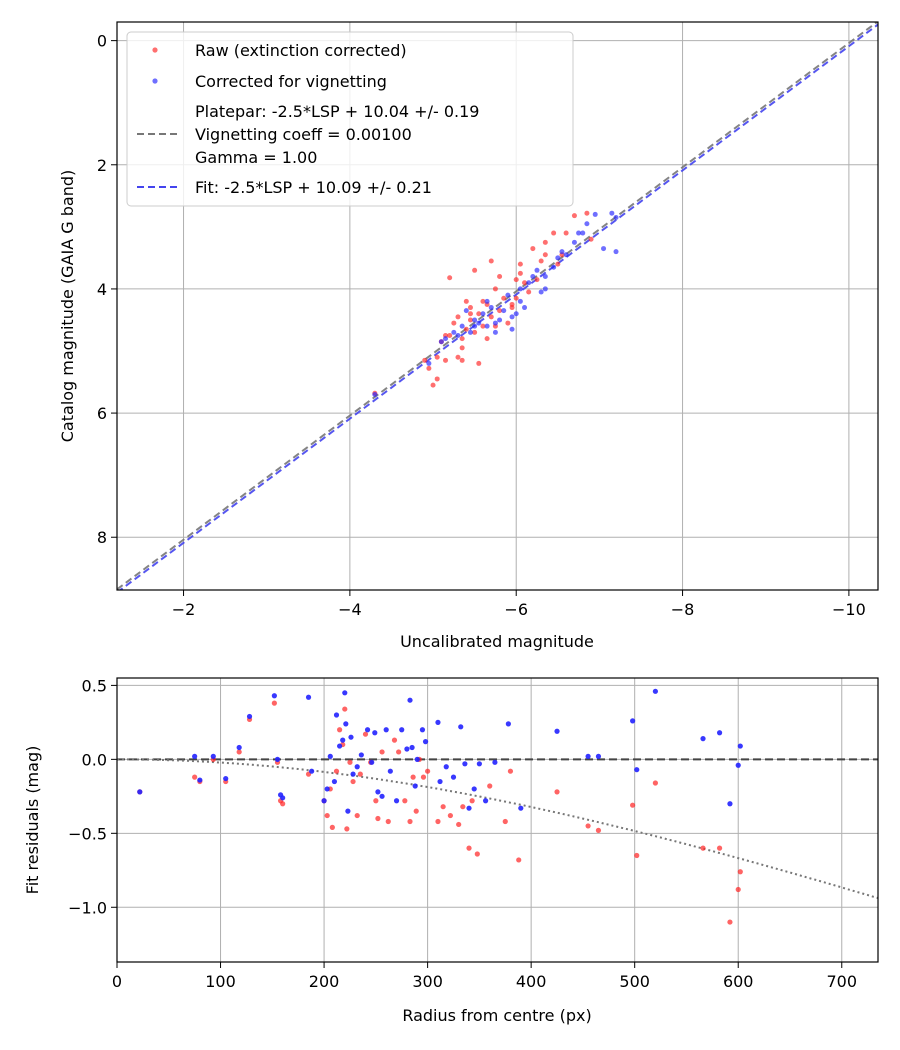 This screenshot has height=1050, width=900. Describe the element at coordinates (324, 981) in the screenshot. I see `bottom-x-tick-label: 200` at that location.